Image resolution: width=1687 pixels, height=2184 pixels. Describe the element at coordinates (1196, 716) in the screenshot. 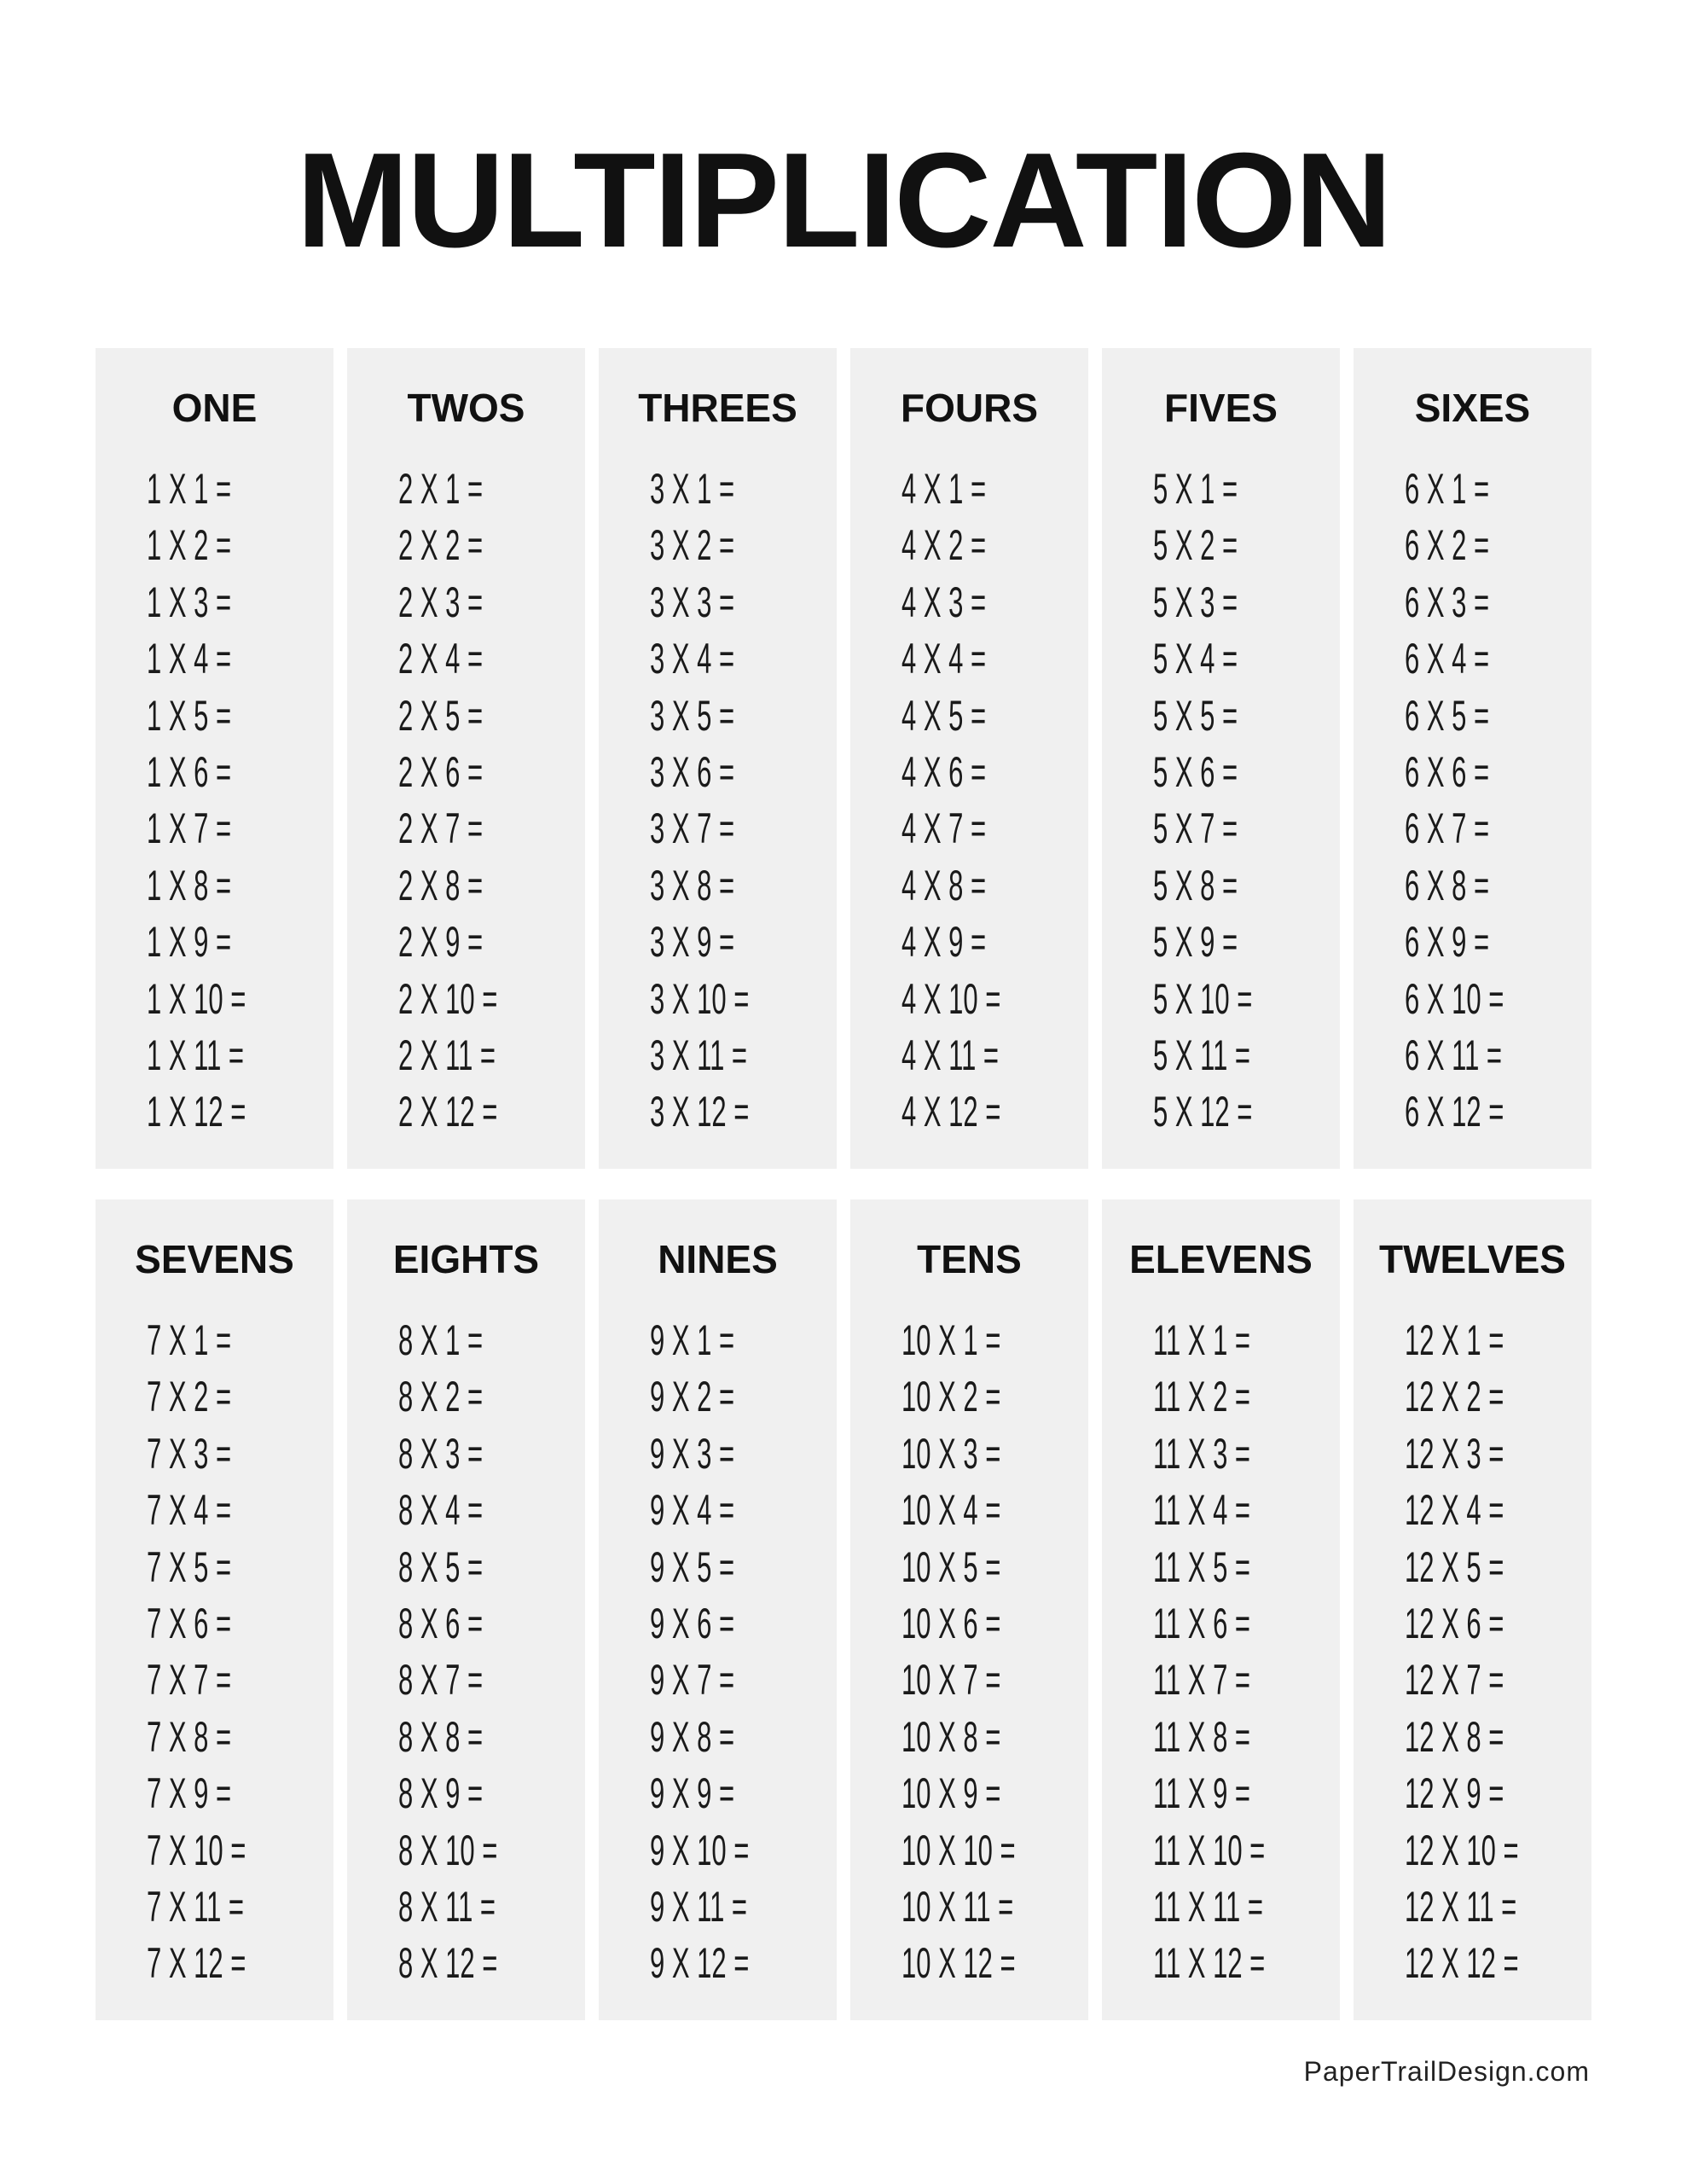

I see `equation-row: 5 X 5 =` at that location.